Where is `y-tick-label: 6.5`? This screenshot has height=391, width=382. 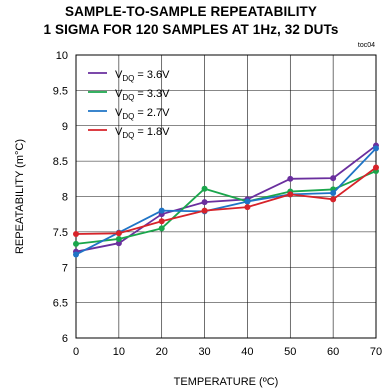
y-tick-label: 6.5 is located at coordinates (60, 304).